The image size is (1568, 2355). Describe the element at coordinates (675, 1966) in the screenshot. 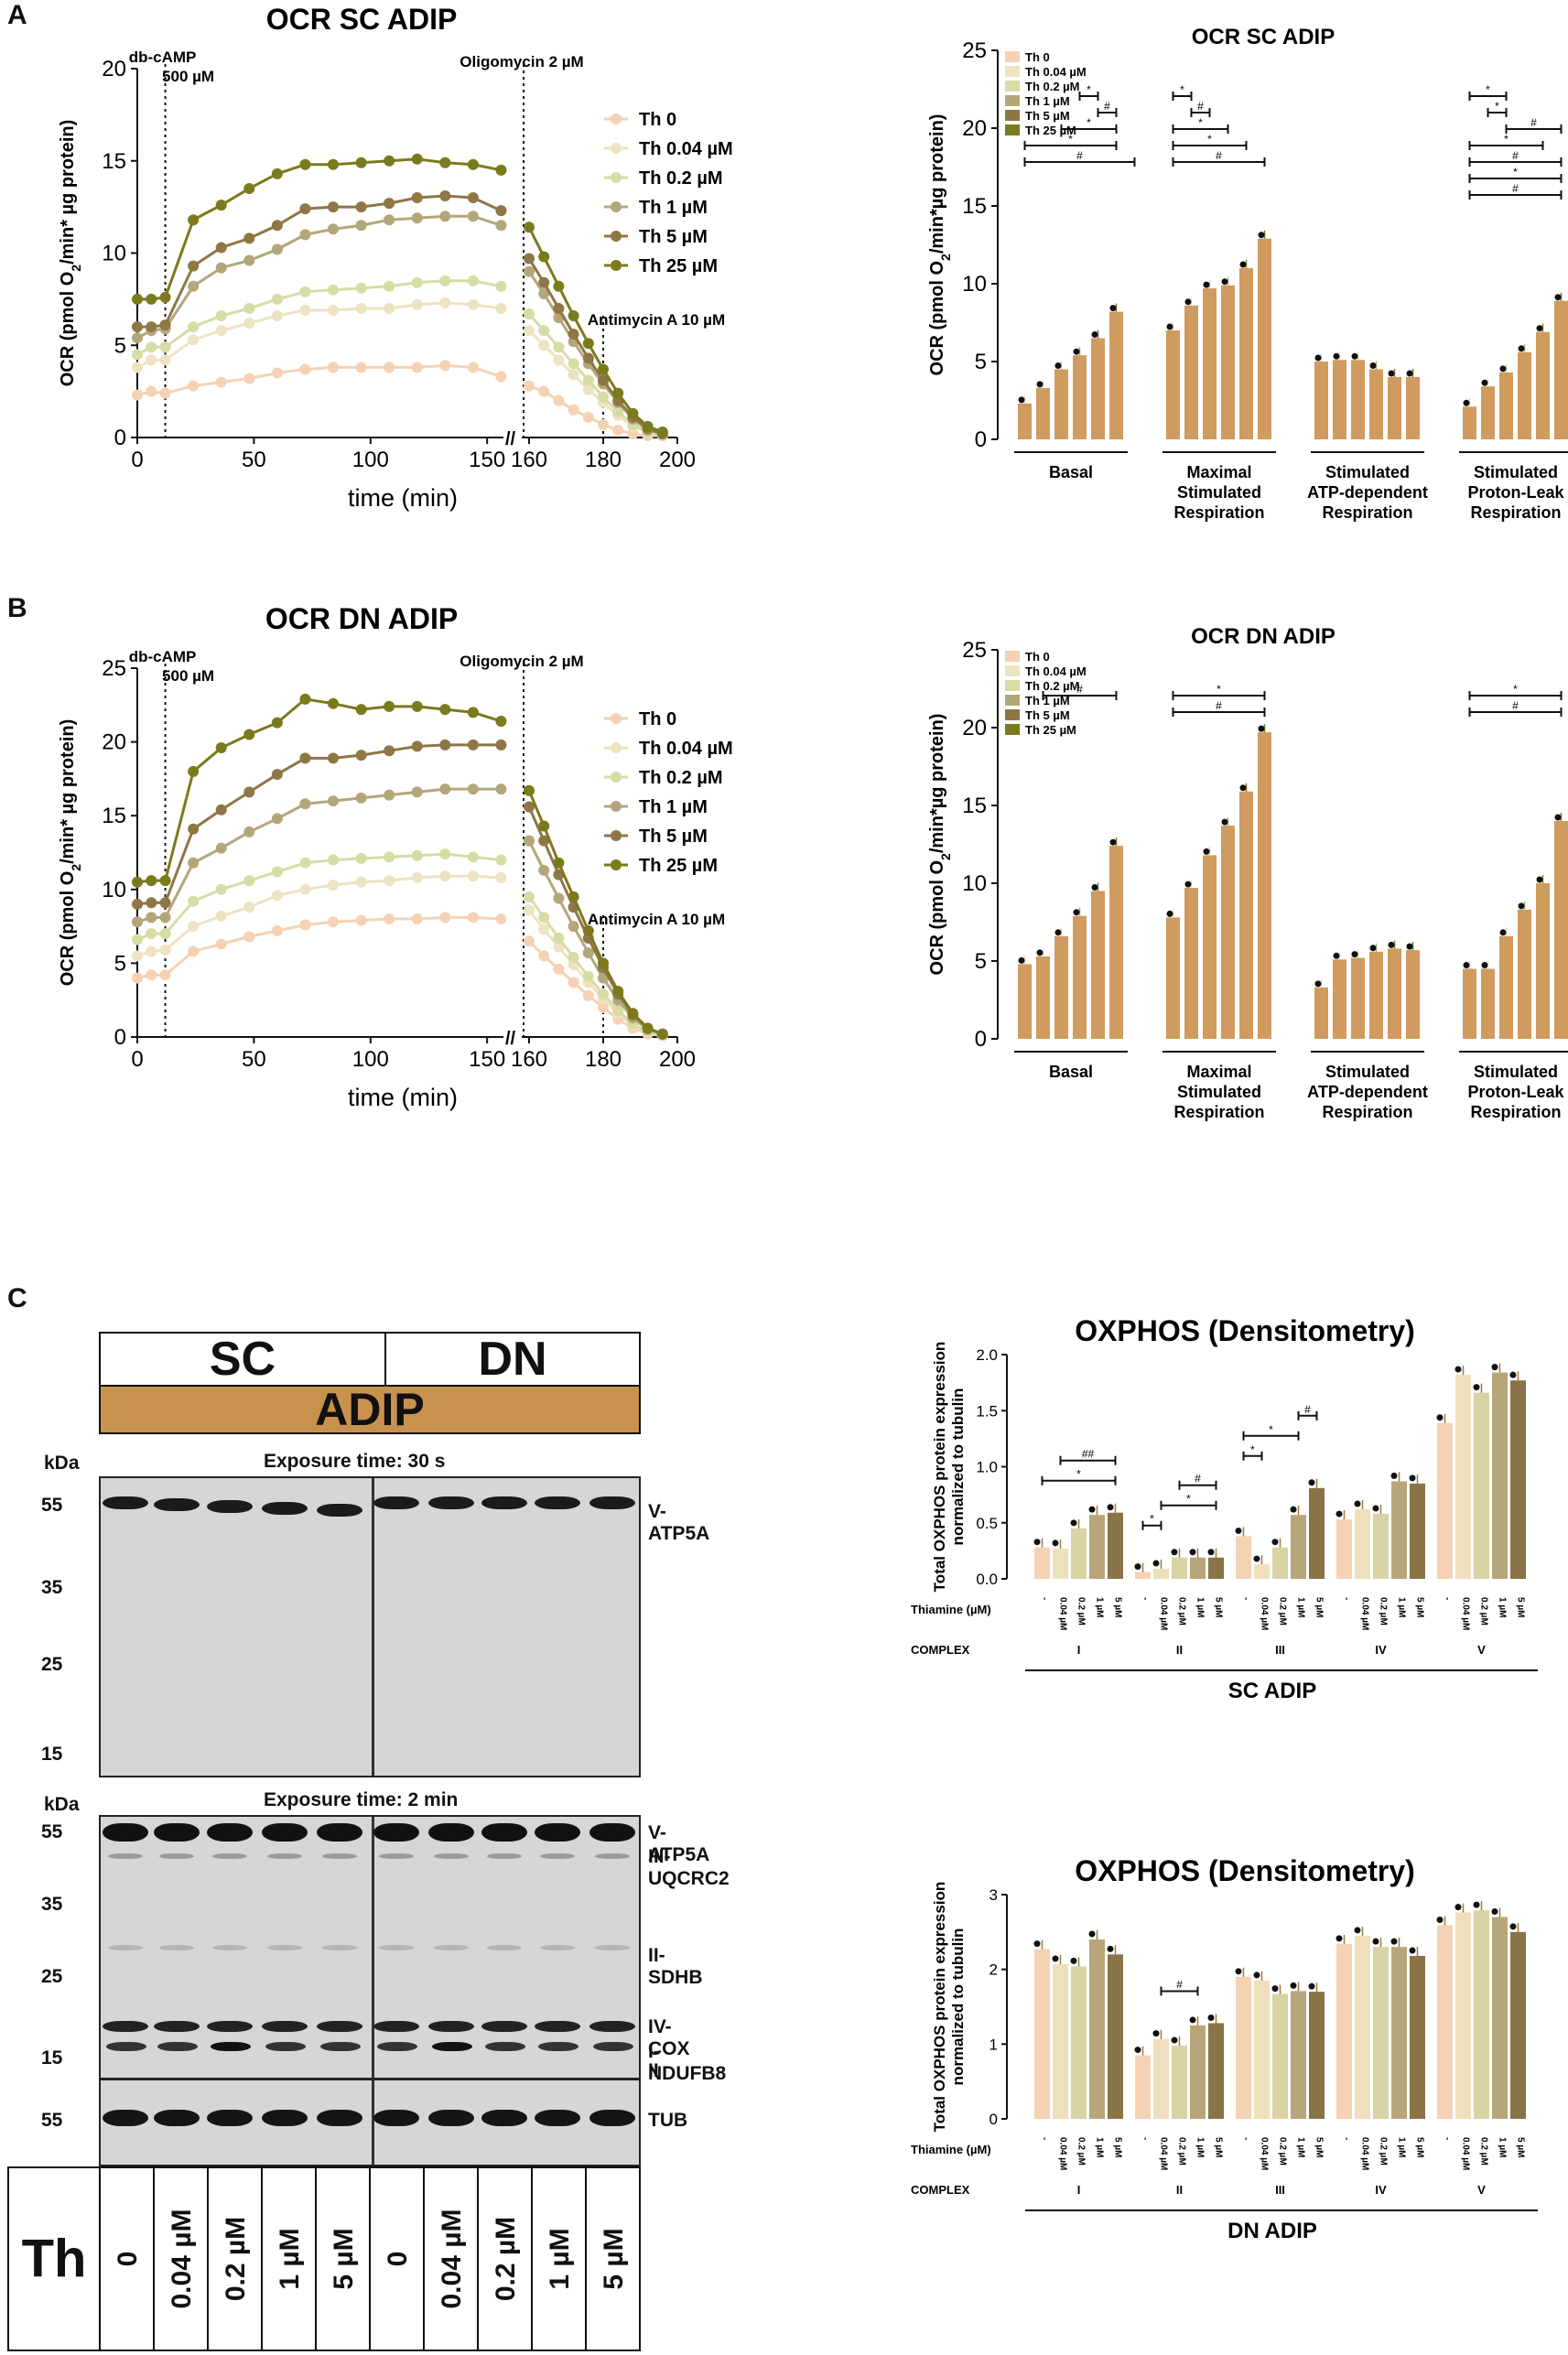

I see `protein-ii-sdhb: II-SDHB` at that location.